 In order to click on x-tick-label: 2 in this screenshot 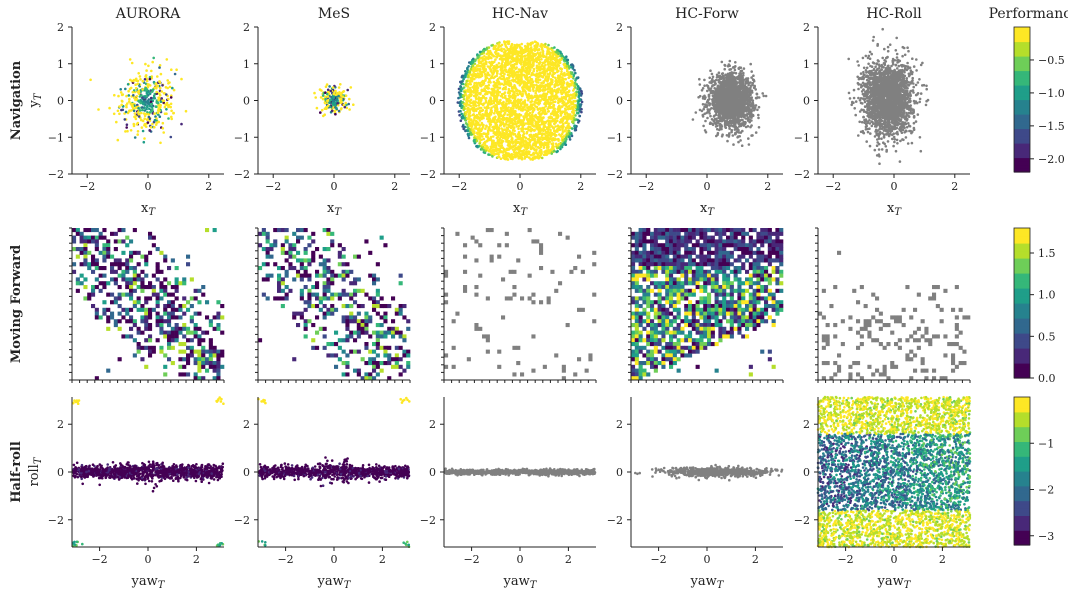, I will do `click(580, 186)`.